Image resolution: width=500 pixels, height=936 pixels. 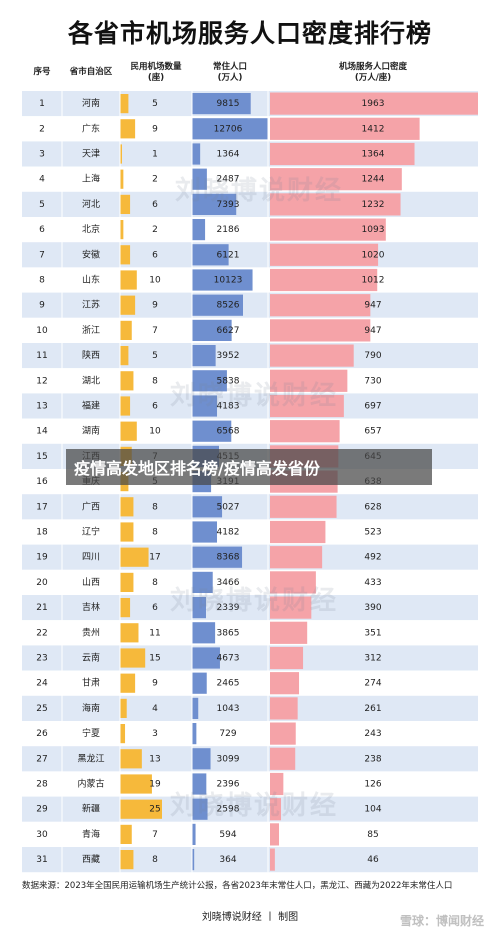 What do you see at coordinates (91, 254) in the screenshot?
I see `province-cell: 安徽` at bounding box center [91, 254].